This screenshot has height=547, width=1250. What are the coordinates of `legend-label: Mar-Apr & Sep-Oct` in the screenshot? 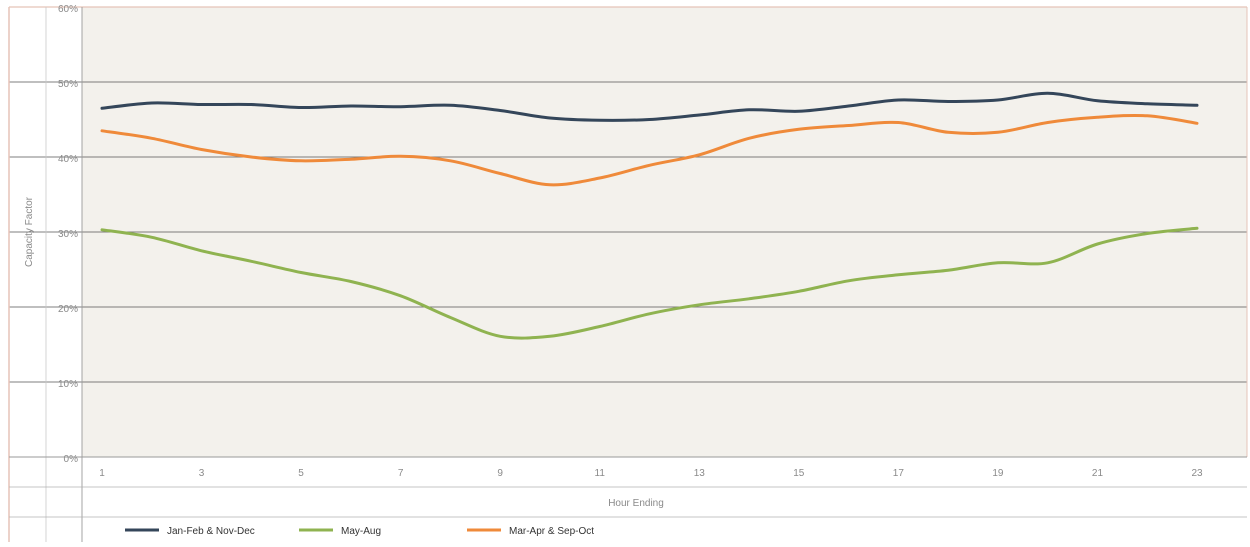 It's located at (551, 531).